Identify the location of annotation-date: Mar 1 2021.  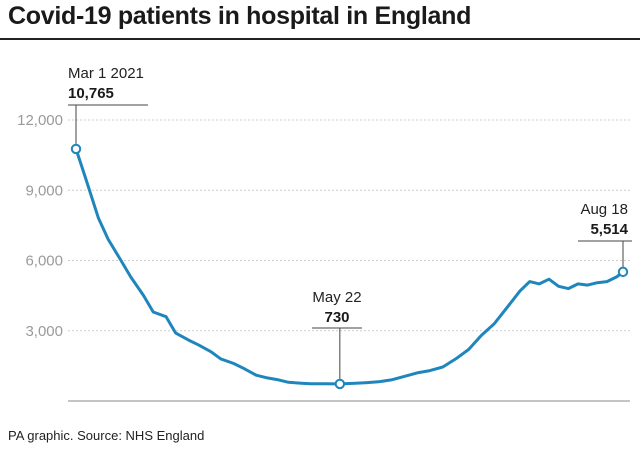
(106, 73).